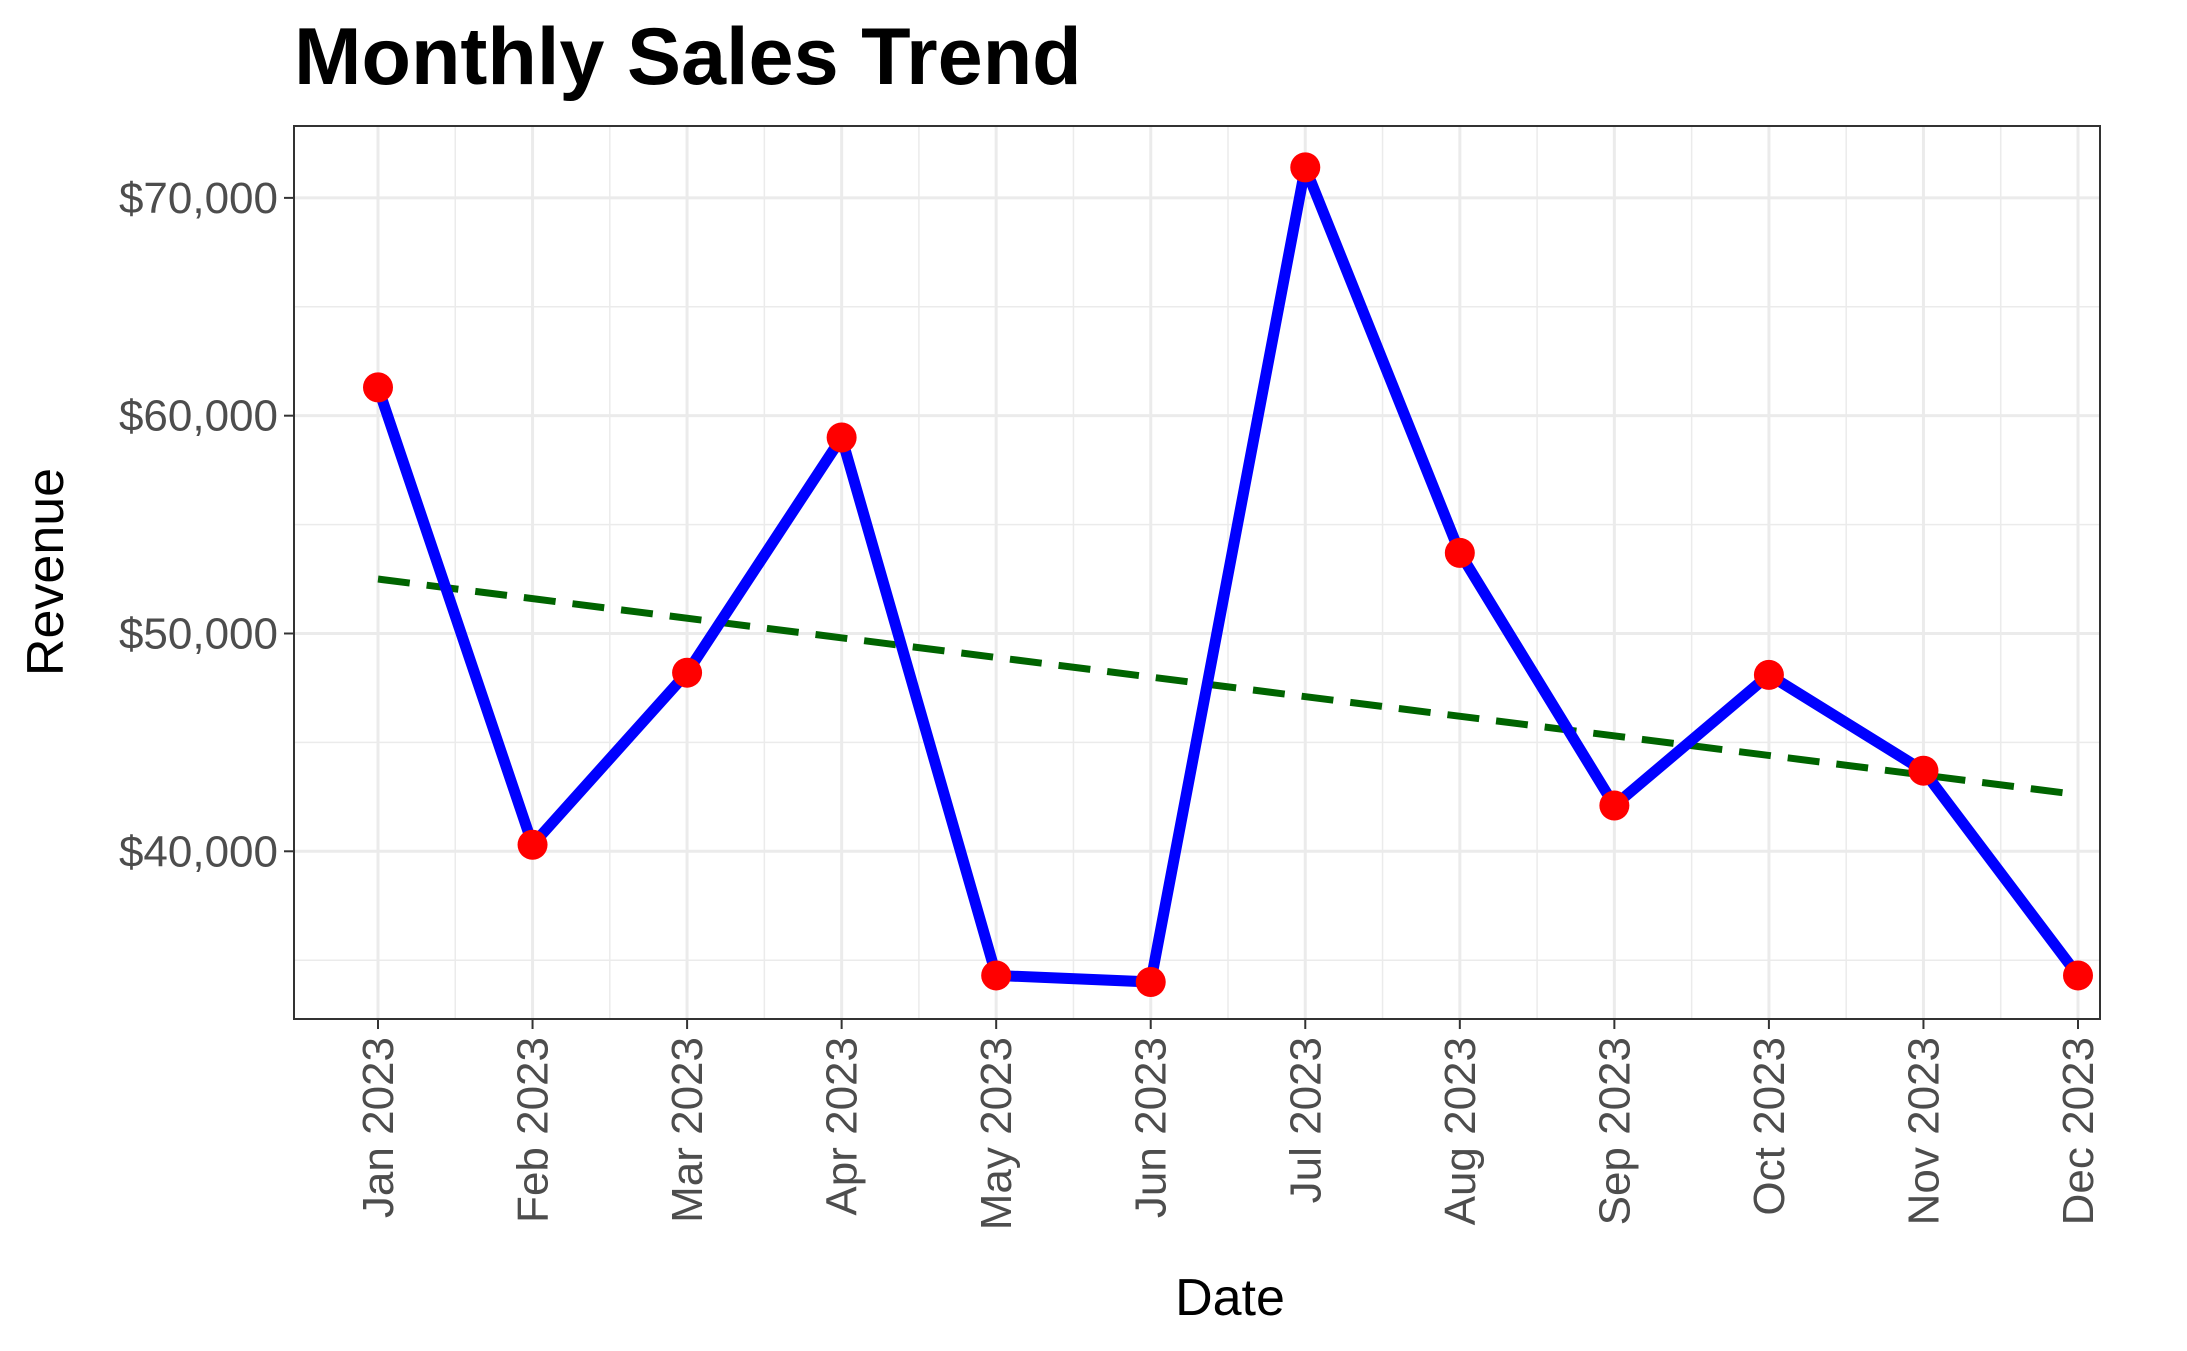 The width and height of the screenshot is (2187, 1351). I want to click on x-tick-label: Oct 2023, so click(1769, 1126).